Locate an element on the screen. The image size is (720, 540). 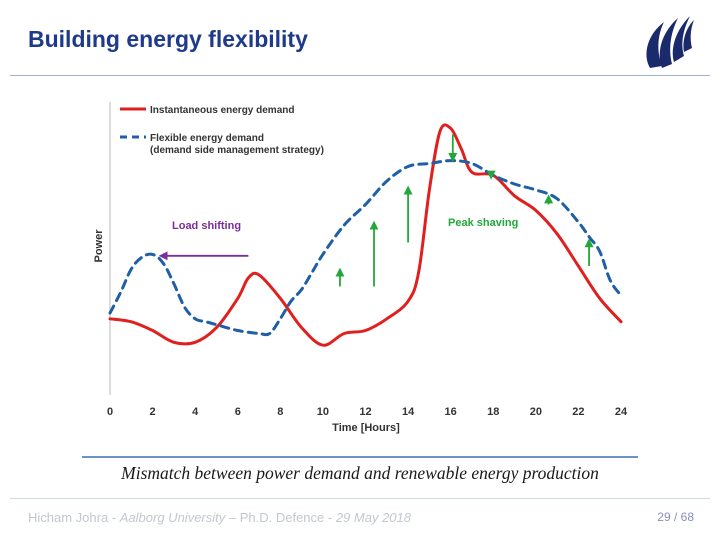
x-tick-label-4: 8 is located at coordinates (280, 412).